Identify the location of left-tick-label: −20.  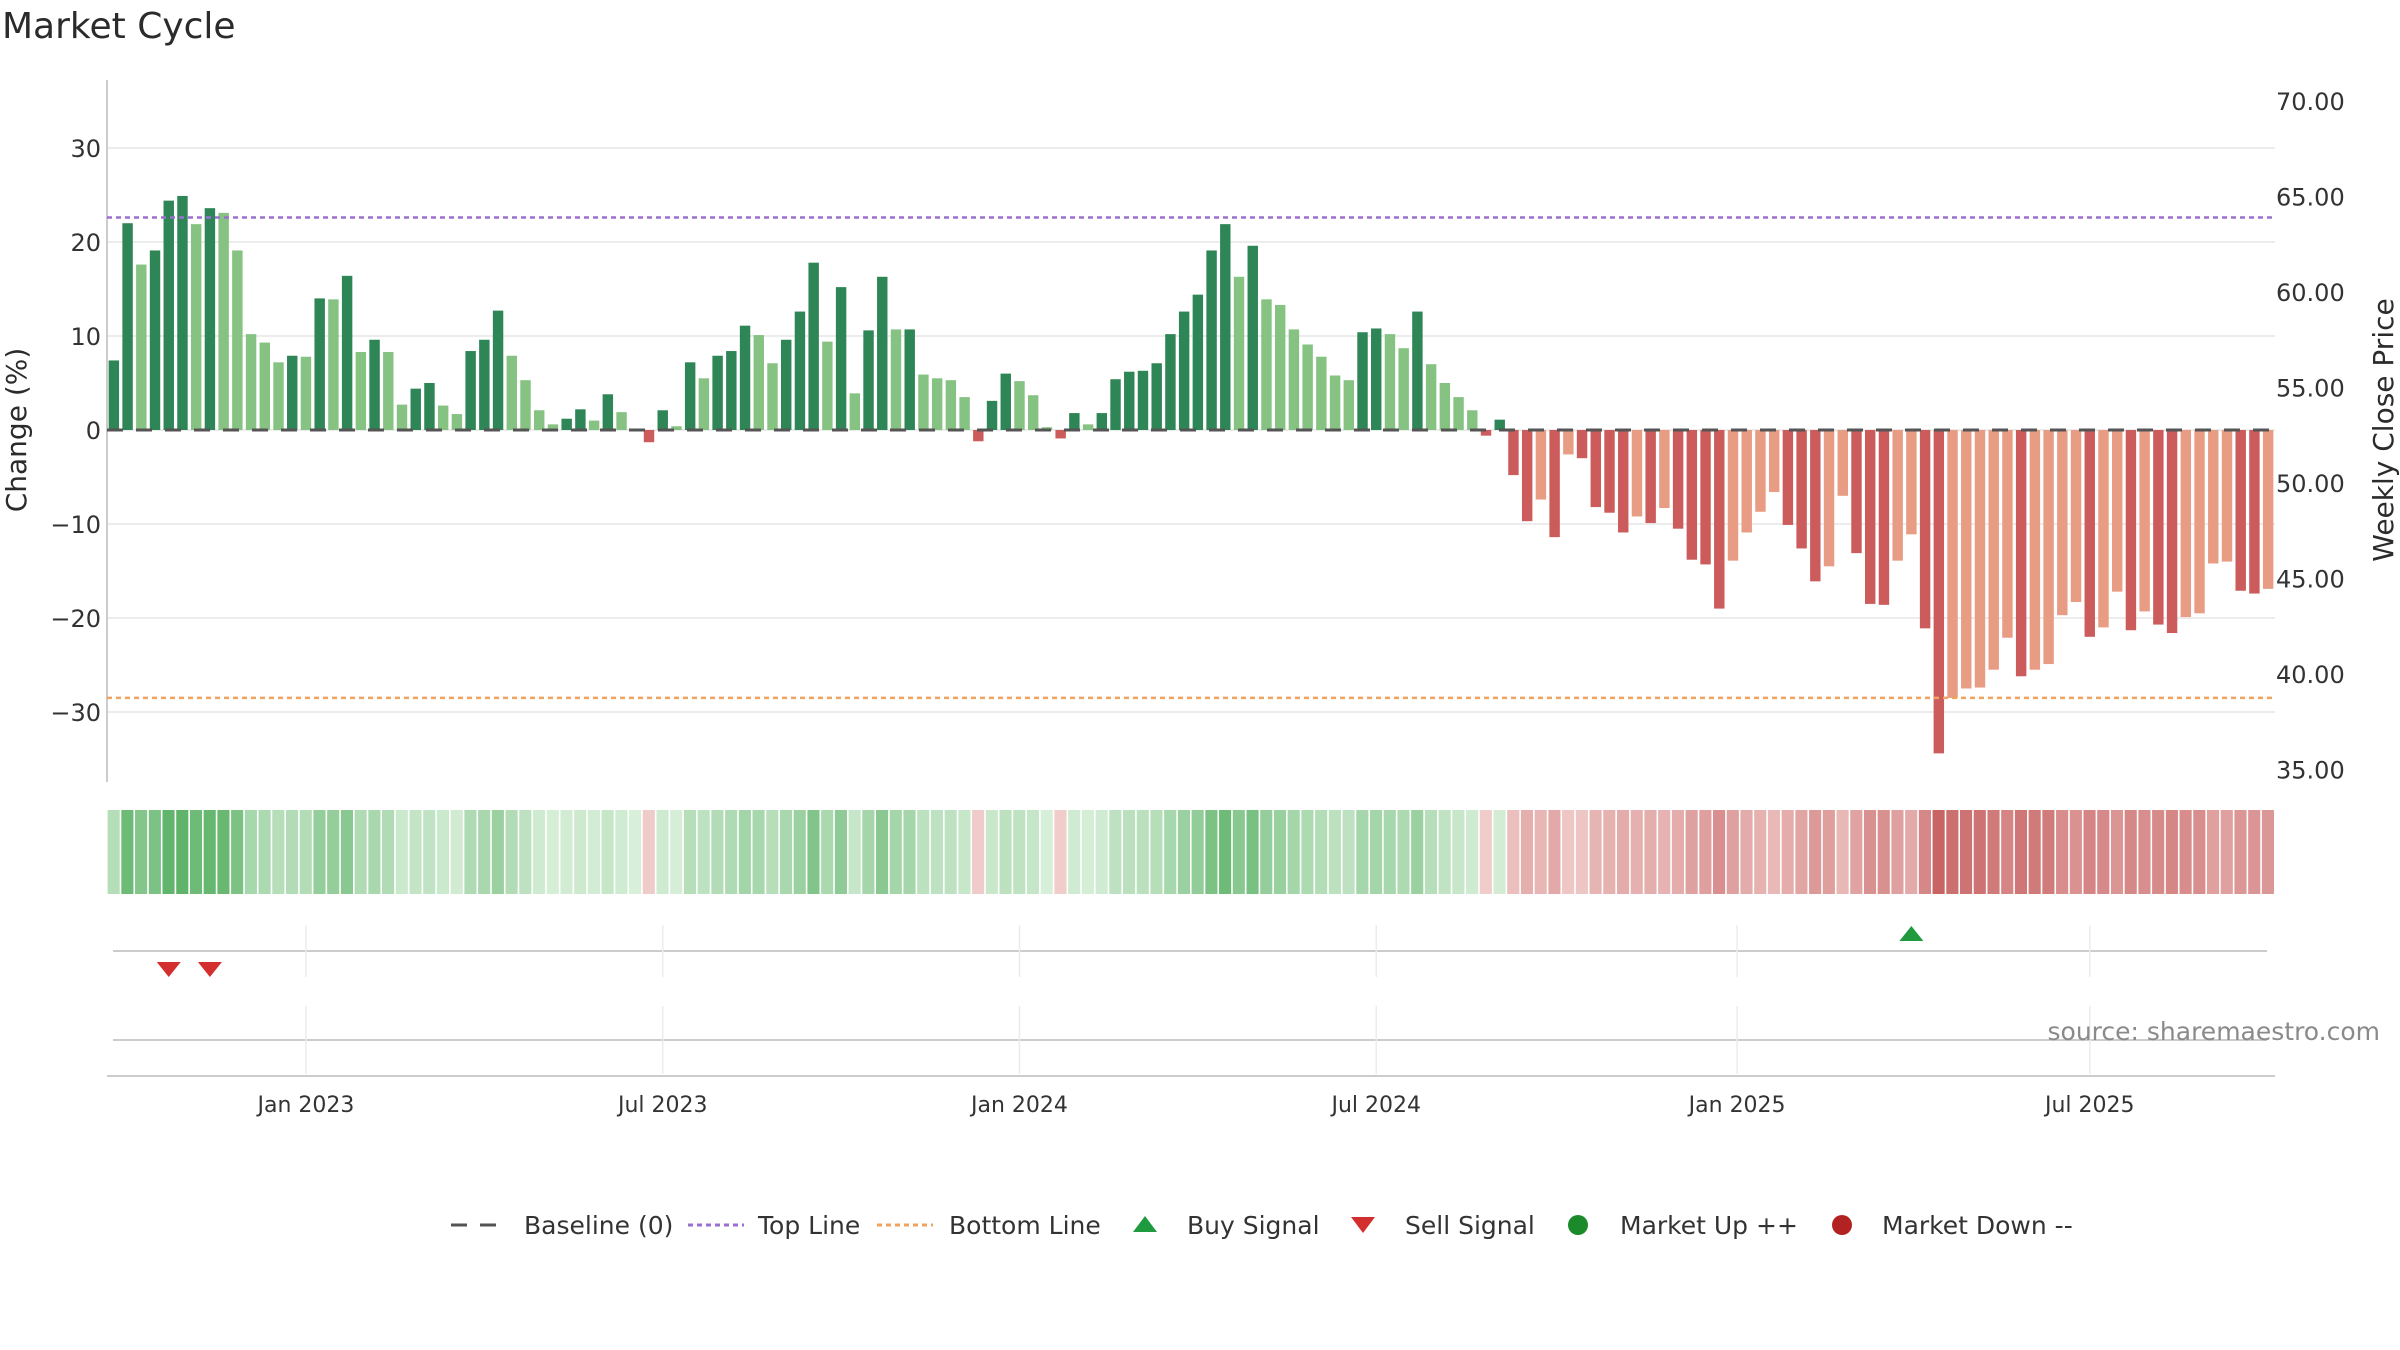
(75, 619).